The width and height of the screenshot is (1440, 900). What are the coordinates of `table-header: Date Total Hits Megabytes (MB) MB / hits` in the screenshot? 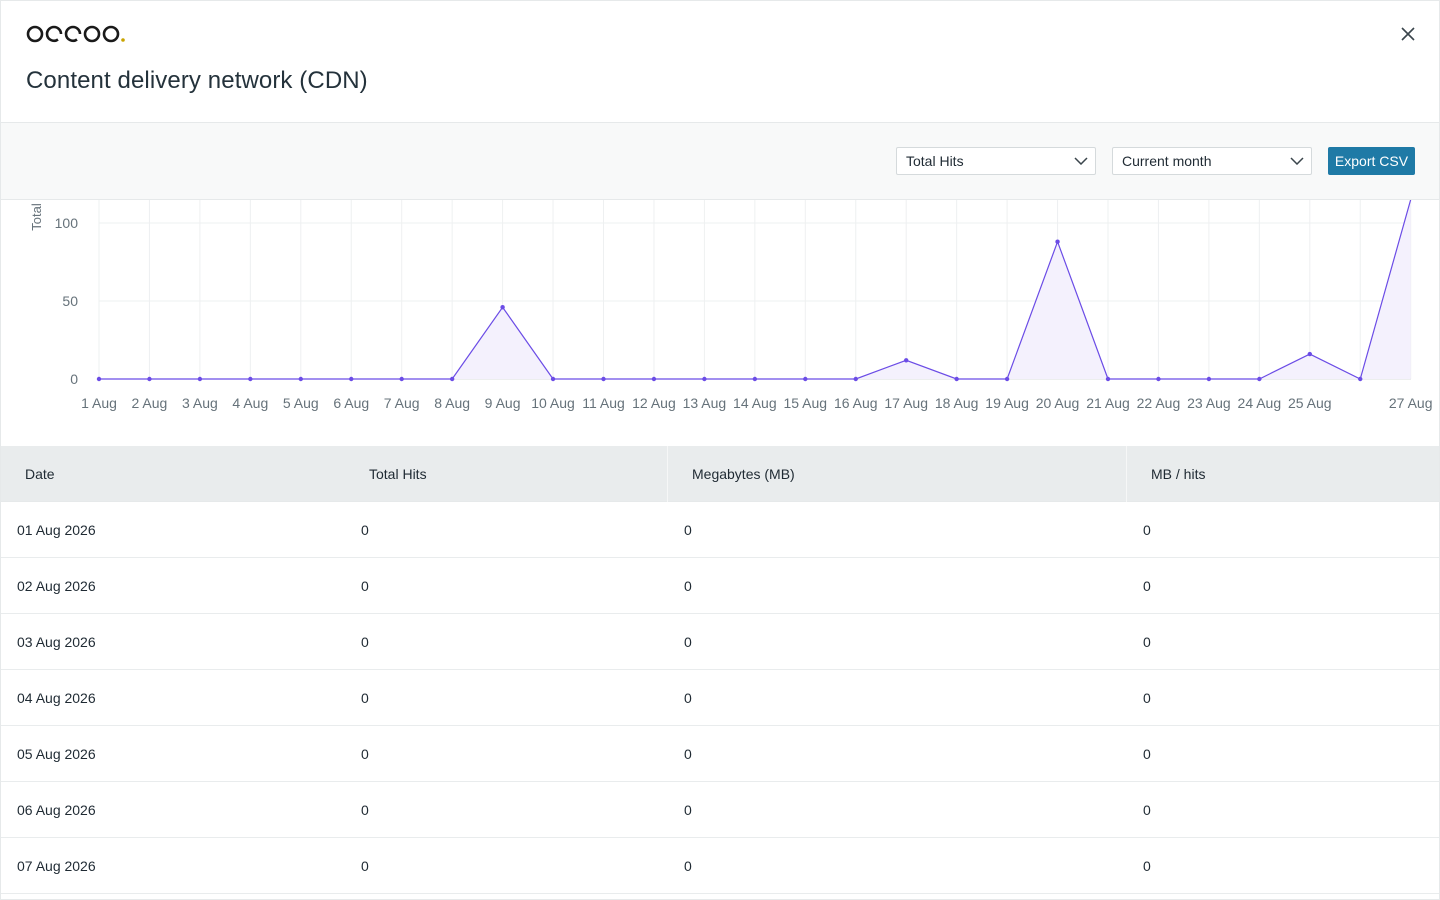 It's located at (720, 473).